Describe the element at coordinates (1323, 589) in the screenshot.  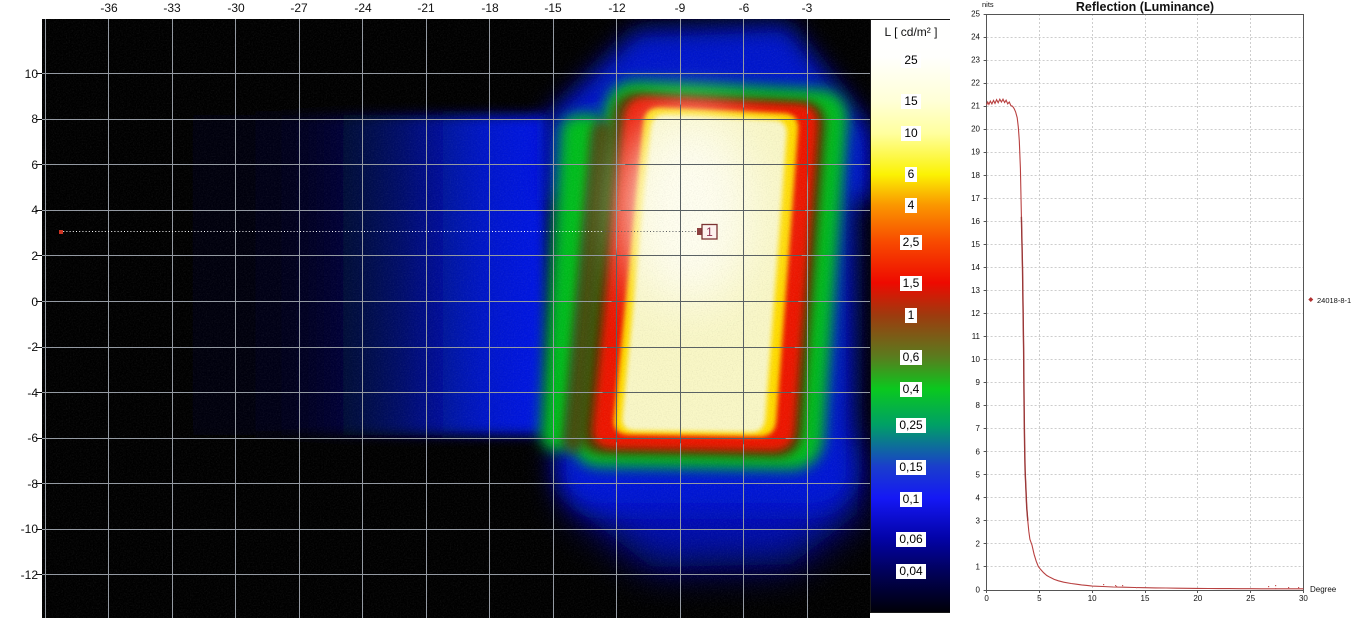
I see `svg-text: Degree` at that location.